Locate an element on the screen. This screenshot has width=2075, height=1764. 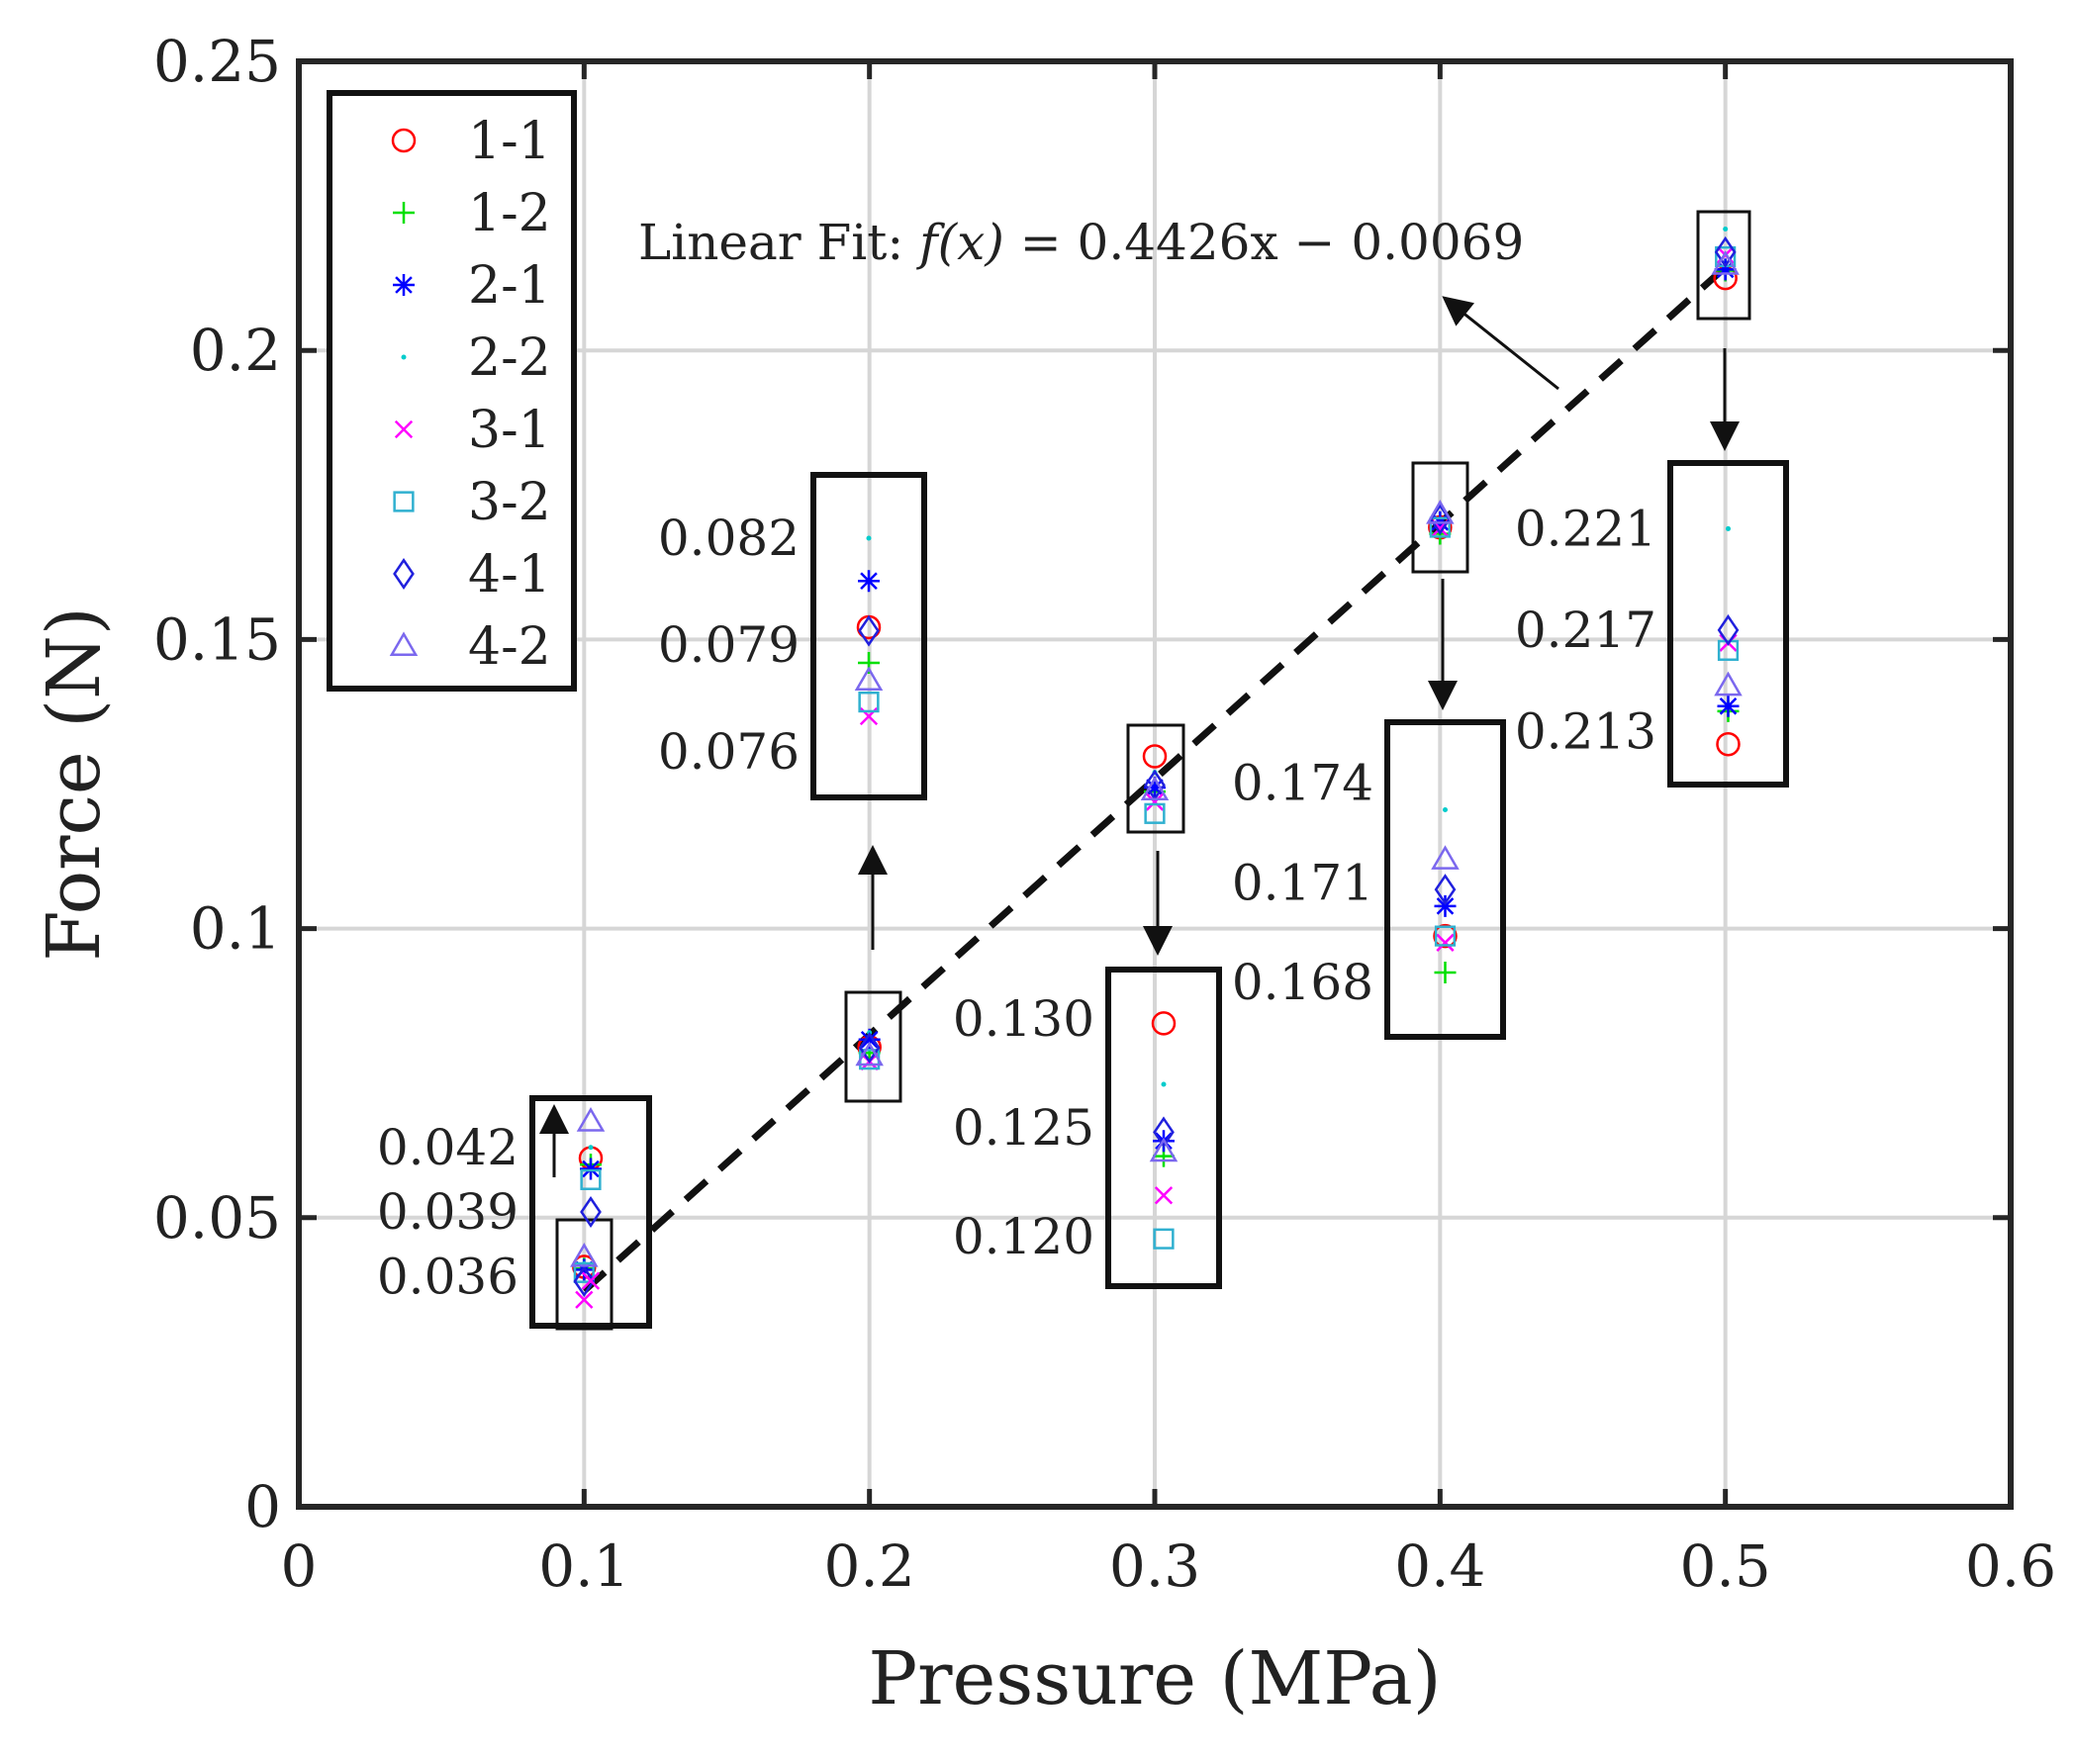
fit-equation: Linear Fit: f(x) = 0.4426x − 0.0069 is located at coordinates (1081, 242).